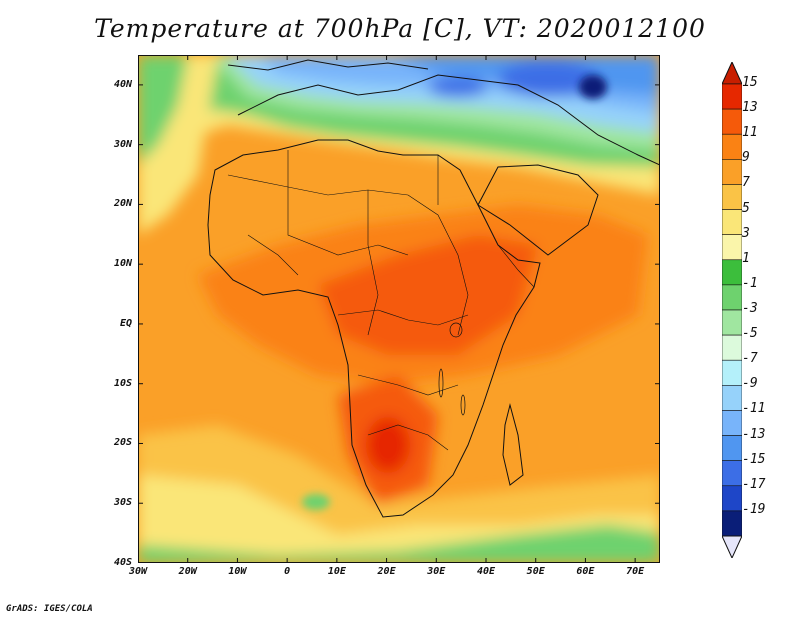 The image size is (800, 618). What do you see at coordinates (336, 571) in the screenshot?
I see `lon-tick-label: 10E` at bounding box center [336, 571].